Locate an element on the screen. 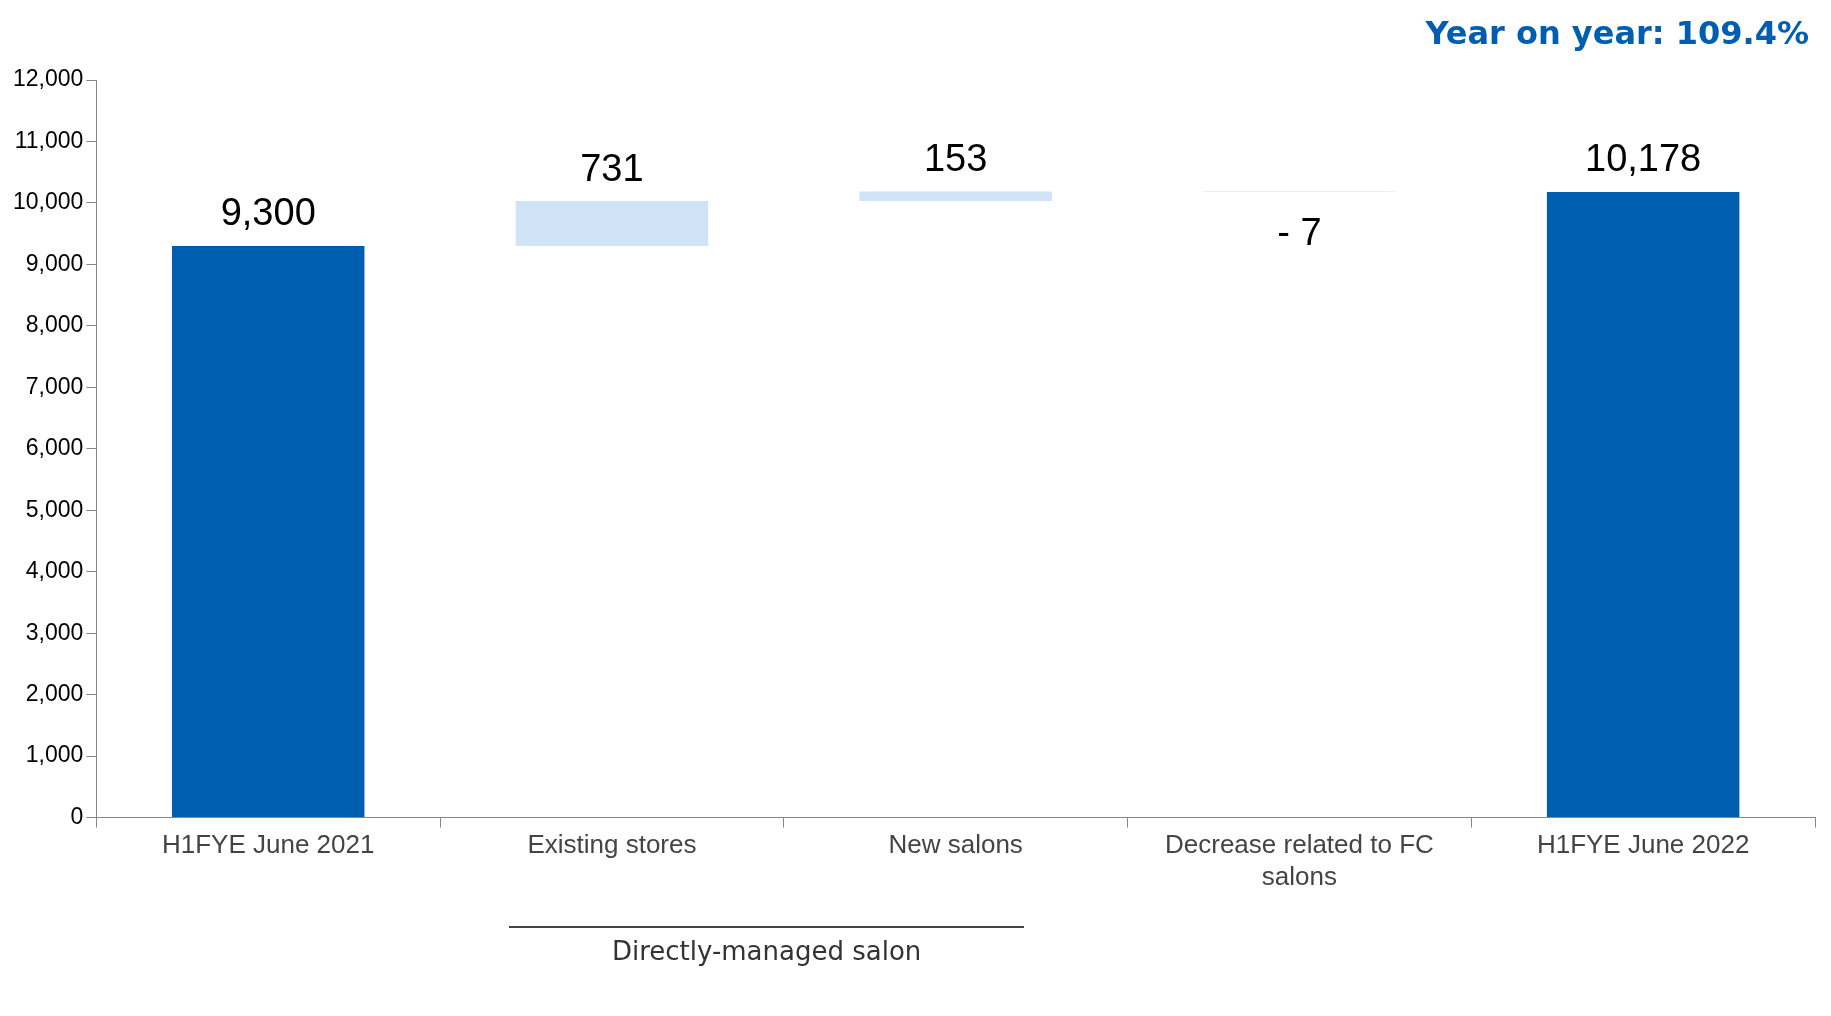 This screenshot has width=1831, height=1016. x-tick-label: New salons is located at coordinates (955, 844).